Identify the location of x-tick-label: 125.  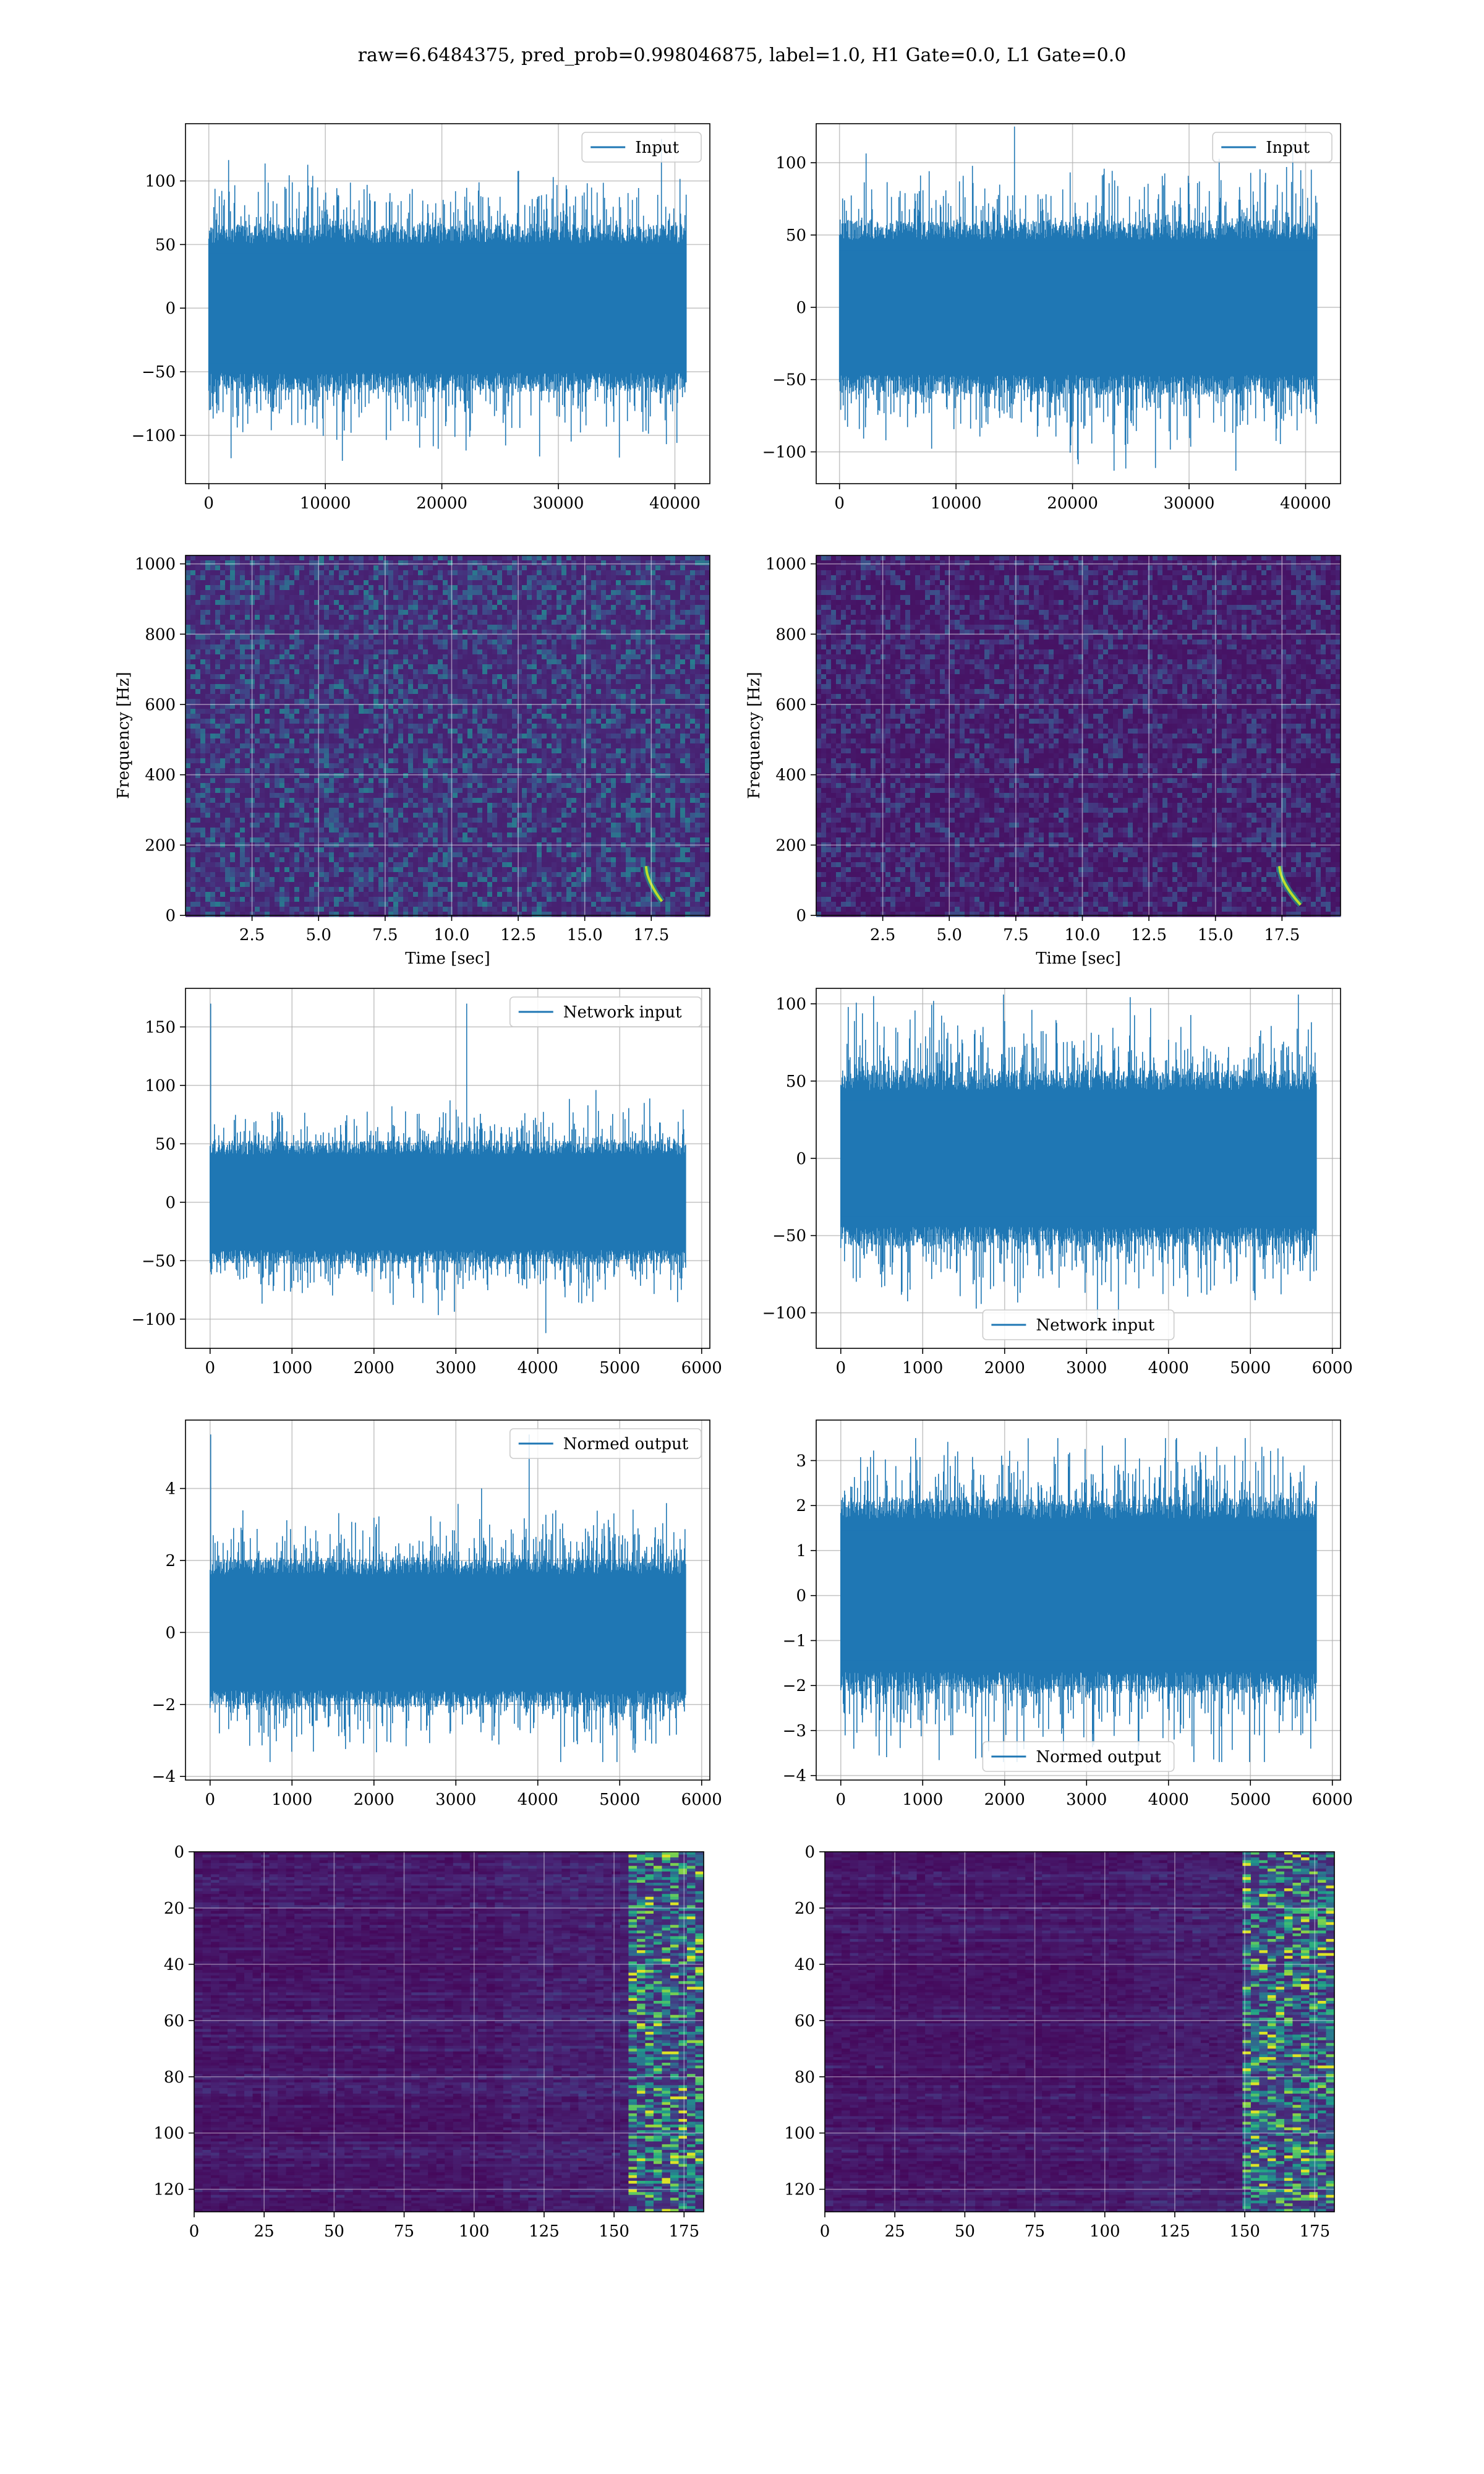
(1174, 2231).